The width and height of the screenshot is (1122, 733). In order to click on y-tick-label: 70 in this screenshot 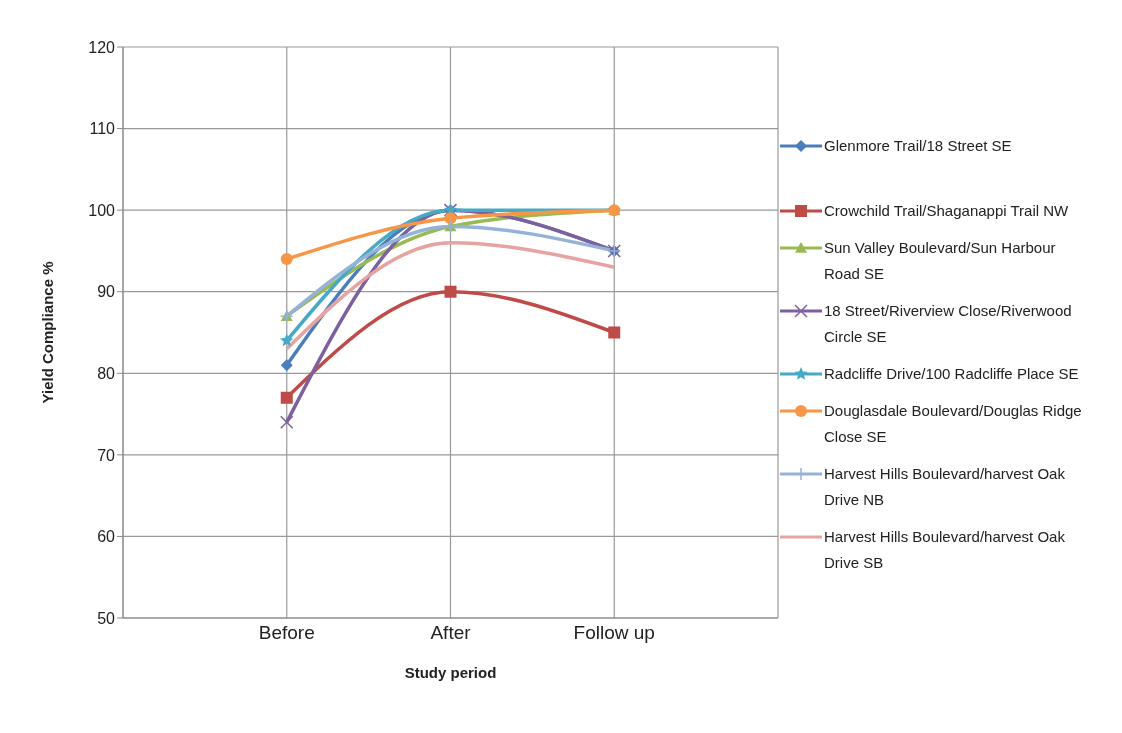, I will do `click(106, 455)`.